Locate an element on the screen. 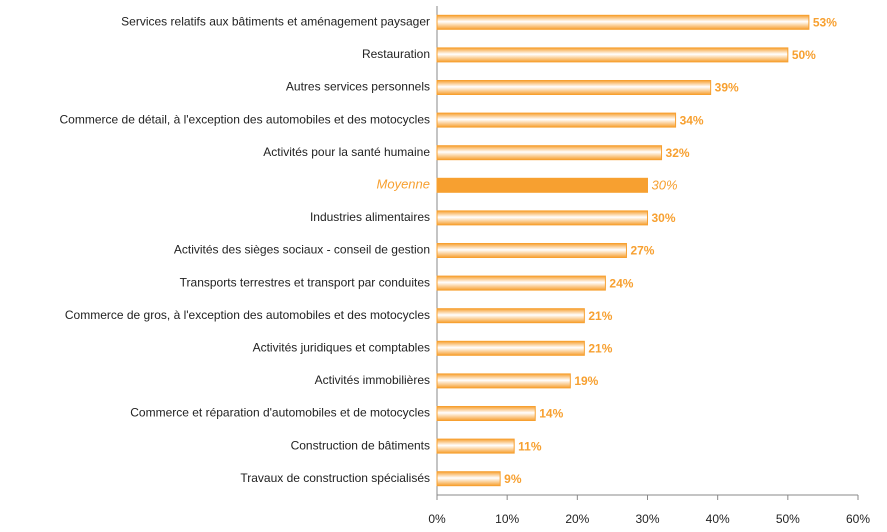 The height and width of the screenshot is (532, 887). x-tick-label: 60% is located at coordinates (858, 519).